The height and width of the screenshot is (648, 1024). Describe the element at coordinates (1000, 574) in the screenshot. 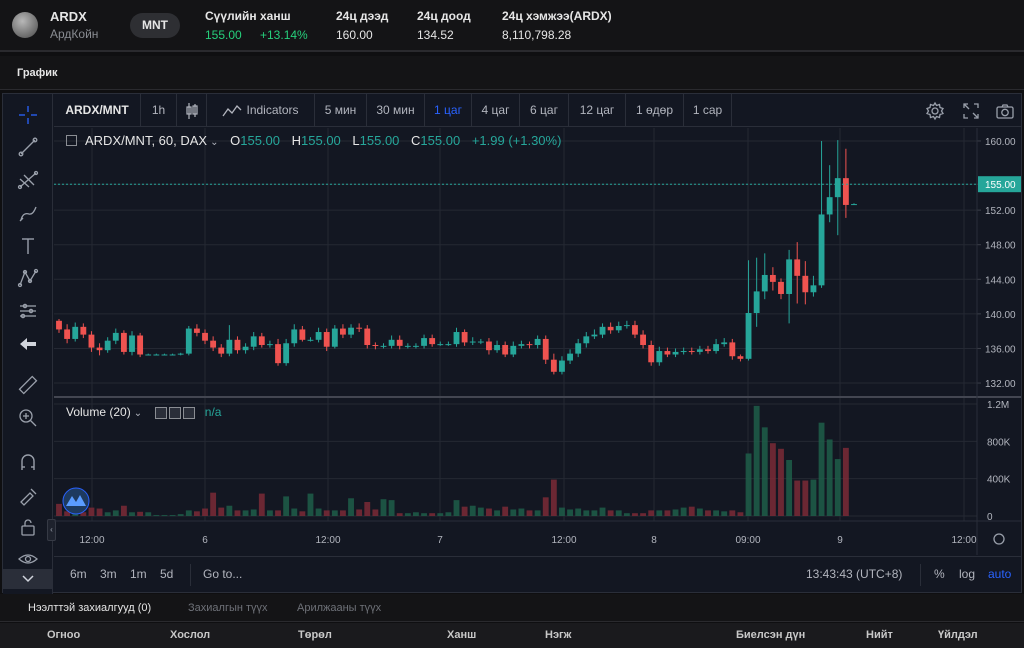

I see `auto-toggle: auto` at that location.